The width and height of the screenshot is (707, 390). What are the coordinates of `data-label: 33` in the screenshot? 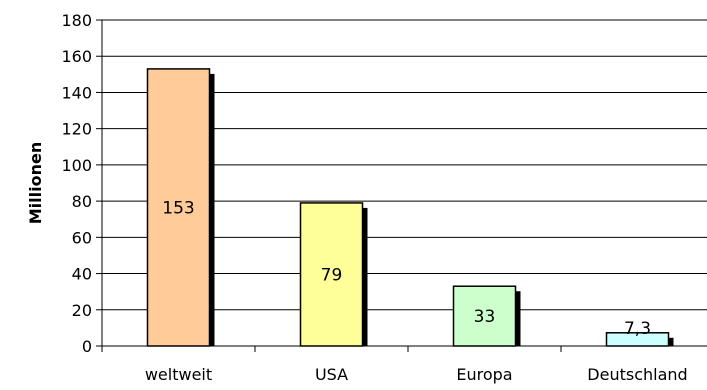 It's located at (485, 317).